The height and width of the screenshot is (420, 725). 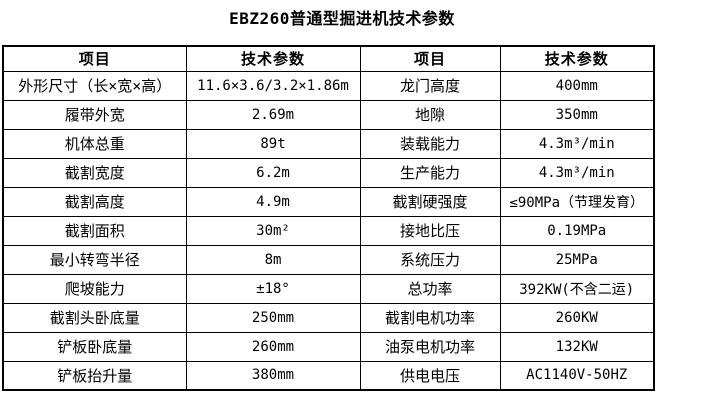 I want to click on item-cell: 总功率, so click(x=430, y=288).